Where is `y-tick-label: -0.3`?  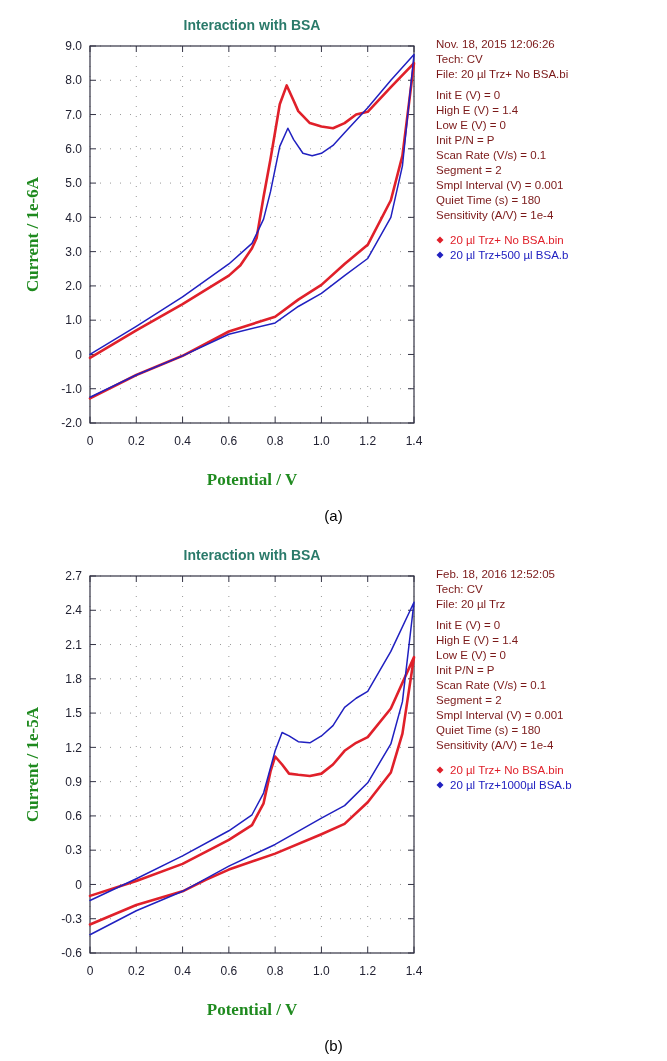
y-tick-label: -0.3 is located at coordinates (72, 918).